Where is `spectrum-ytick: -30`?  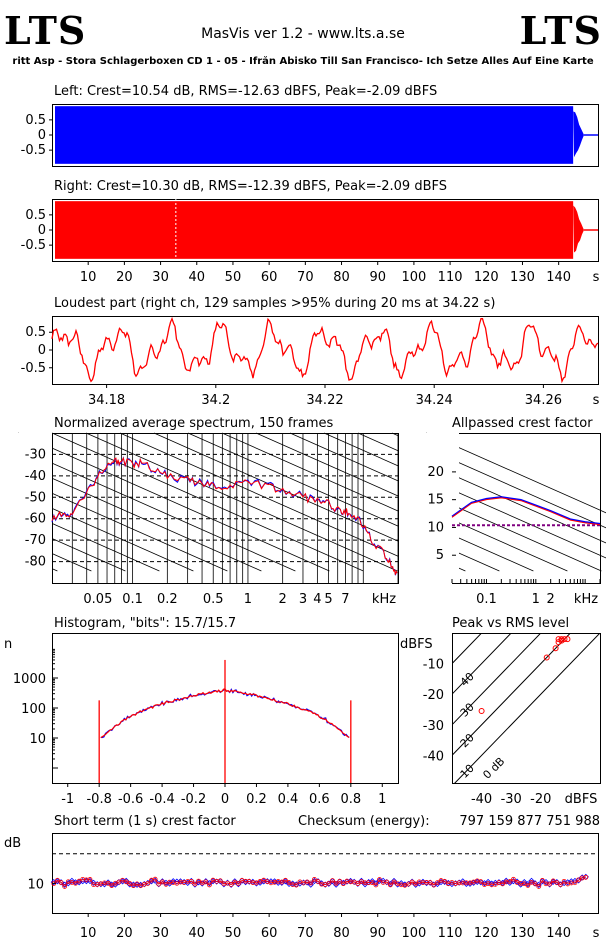
spectrum-ytick: -30 is located at coordinates (35, 454).